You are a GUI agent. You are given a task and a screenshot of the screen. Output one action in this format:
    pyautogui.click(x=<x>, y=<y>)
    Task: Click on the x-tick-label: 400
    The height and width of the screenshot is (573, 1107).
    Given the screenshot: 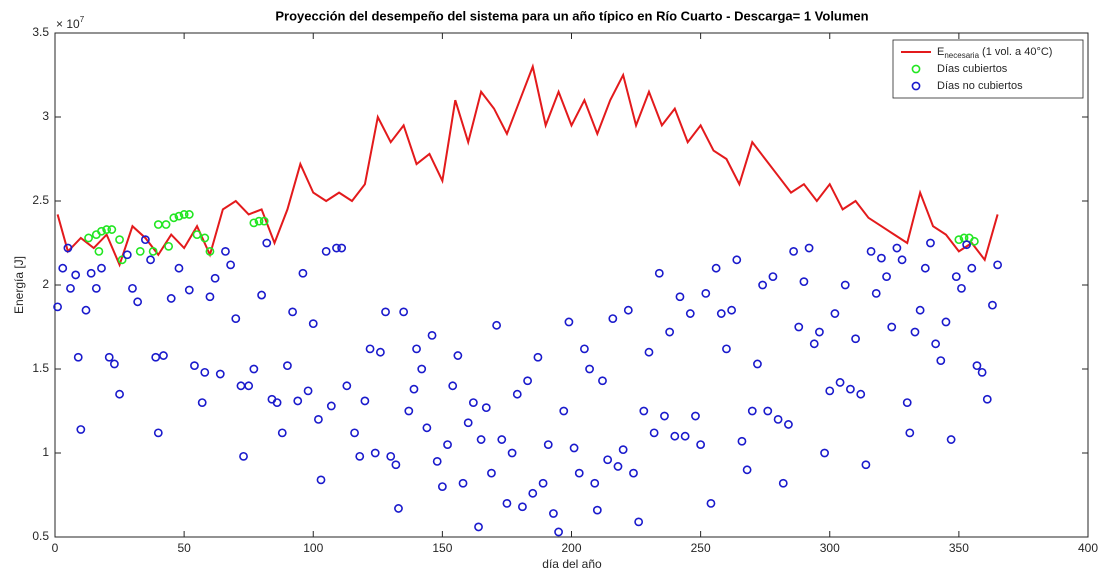 What is the action you would take?
    pyautogui.click(x=1088, y=548)
    